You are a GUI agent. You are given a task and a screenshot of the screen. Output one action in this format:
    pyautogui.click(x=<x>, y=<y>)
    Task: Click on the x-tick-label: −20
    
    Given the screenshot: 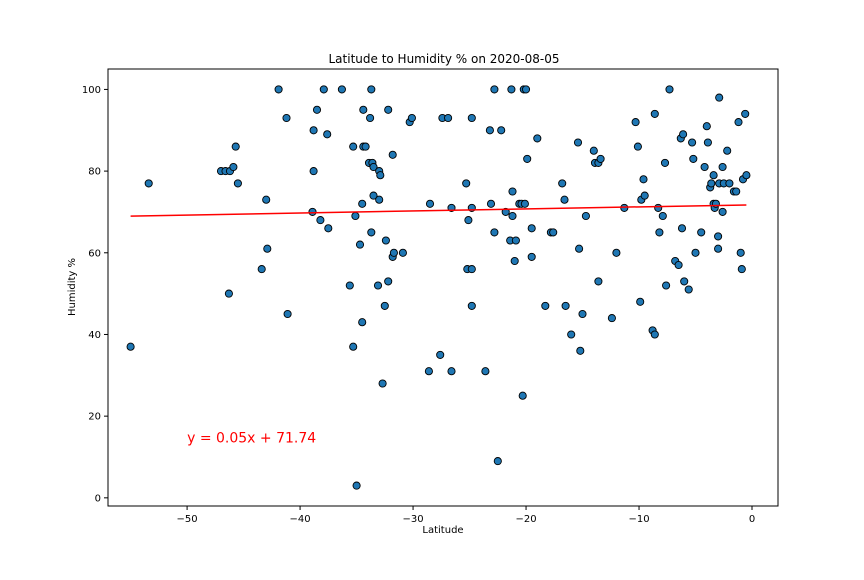 What is the action you would take?
    pyautogui.click(x=525, y=519)
    